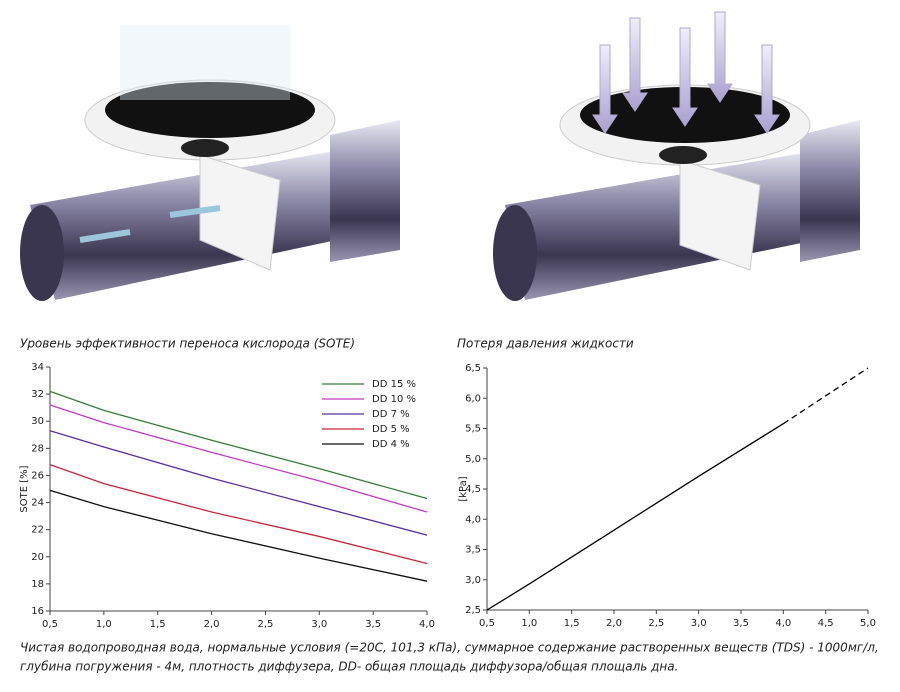 The width and height of the screenshot is (900, 692). Describe the element at coordinates (37, 448) in the screenshot. I see `y-tick-label: 28` at that location.